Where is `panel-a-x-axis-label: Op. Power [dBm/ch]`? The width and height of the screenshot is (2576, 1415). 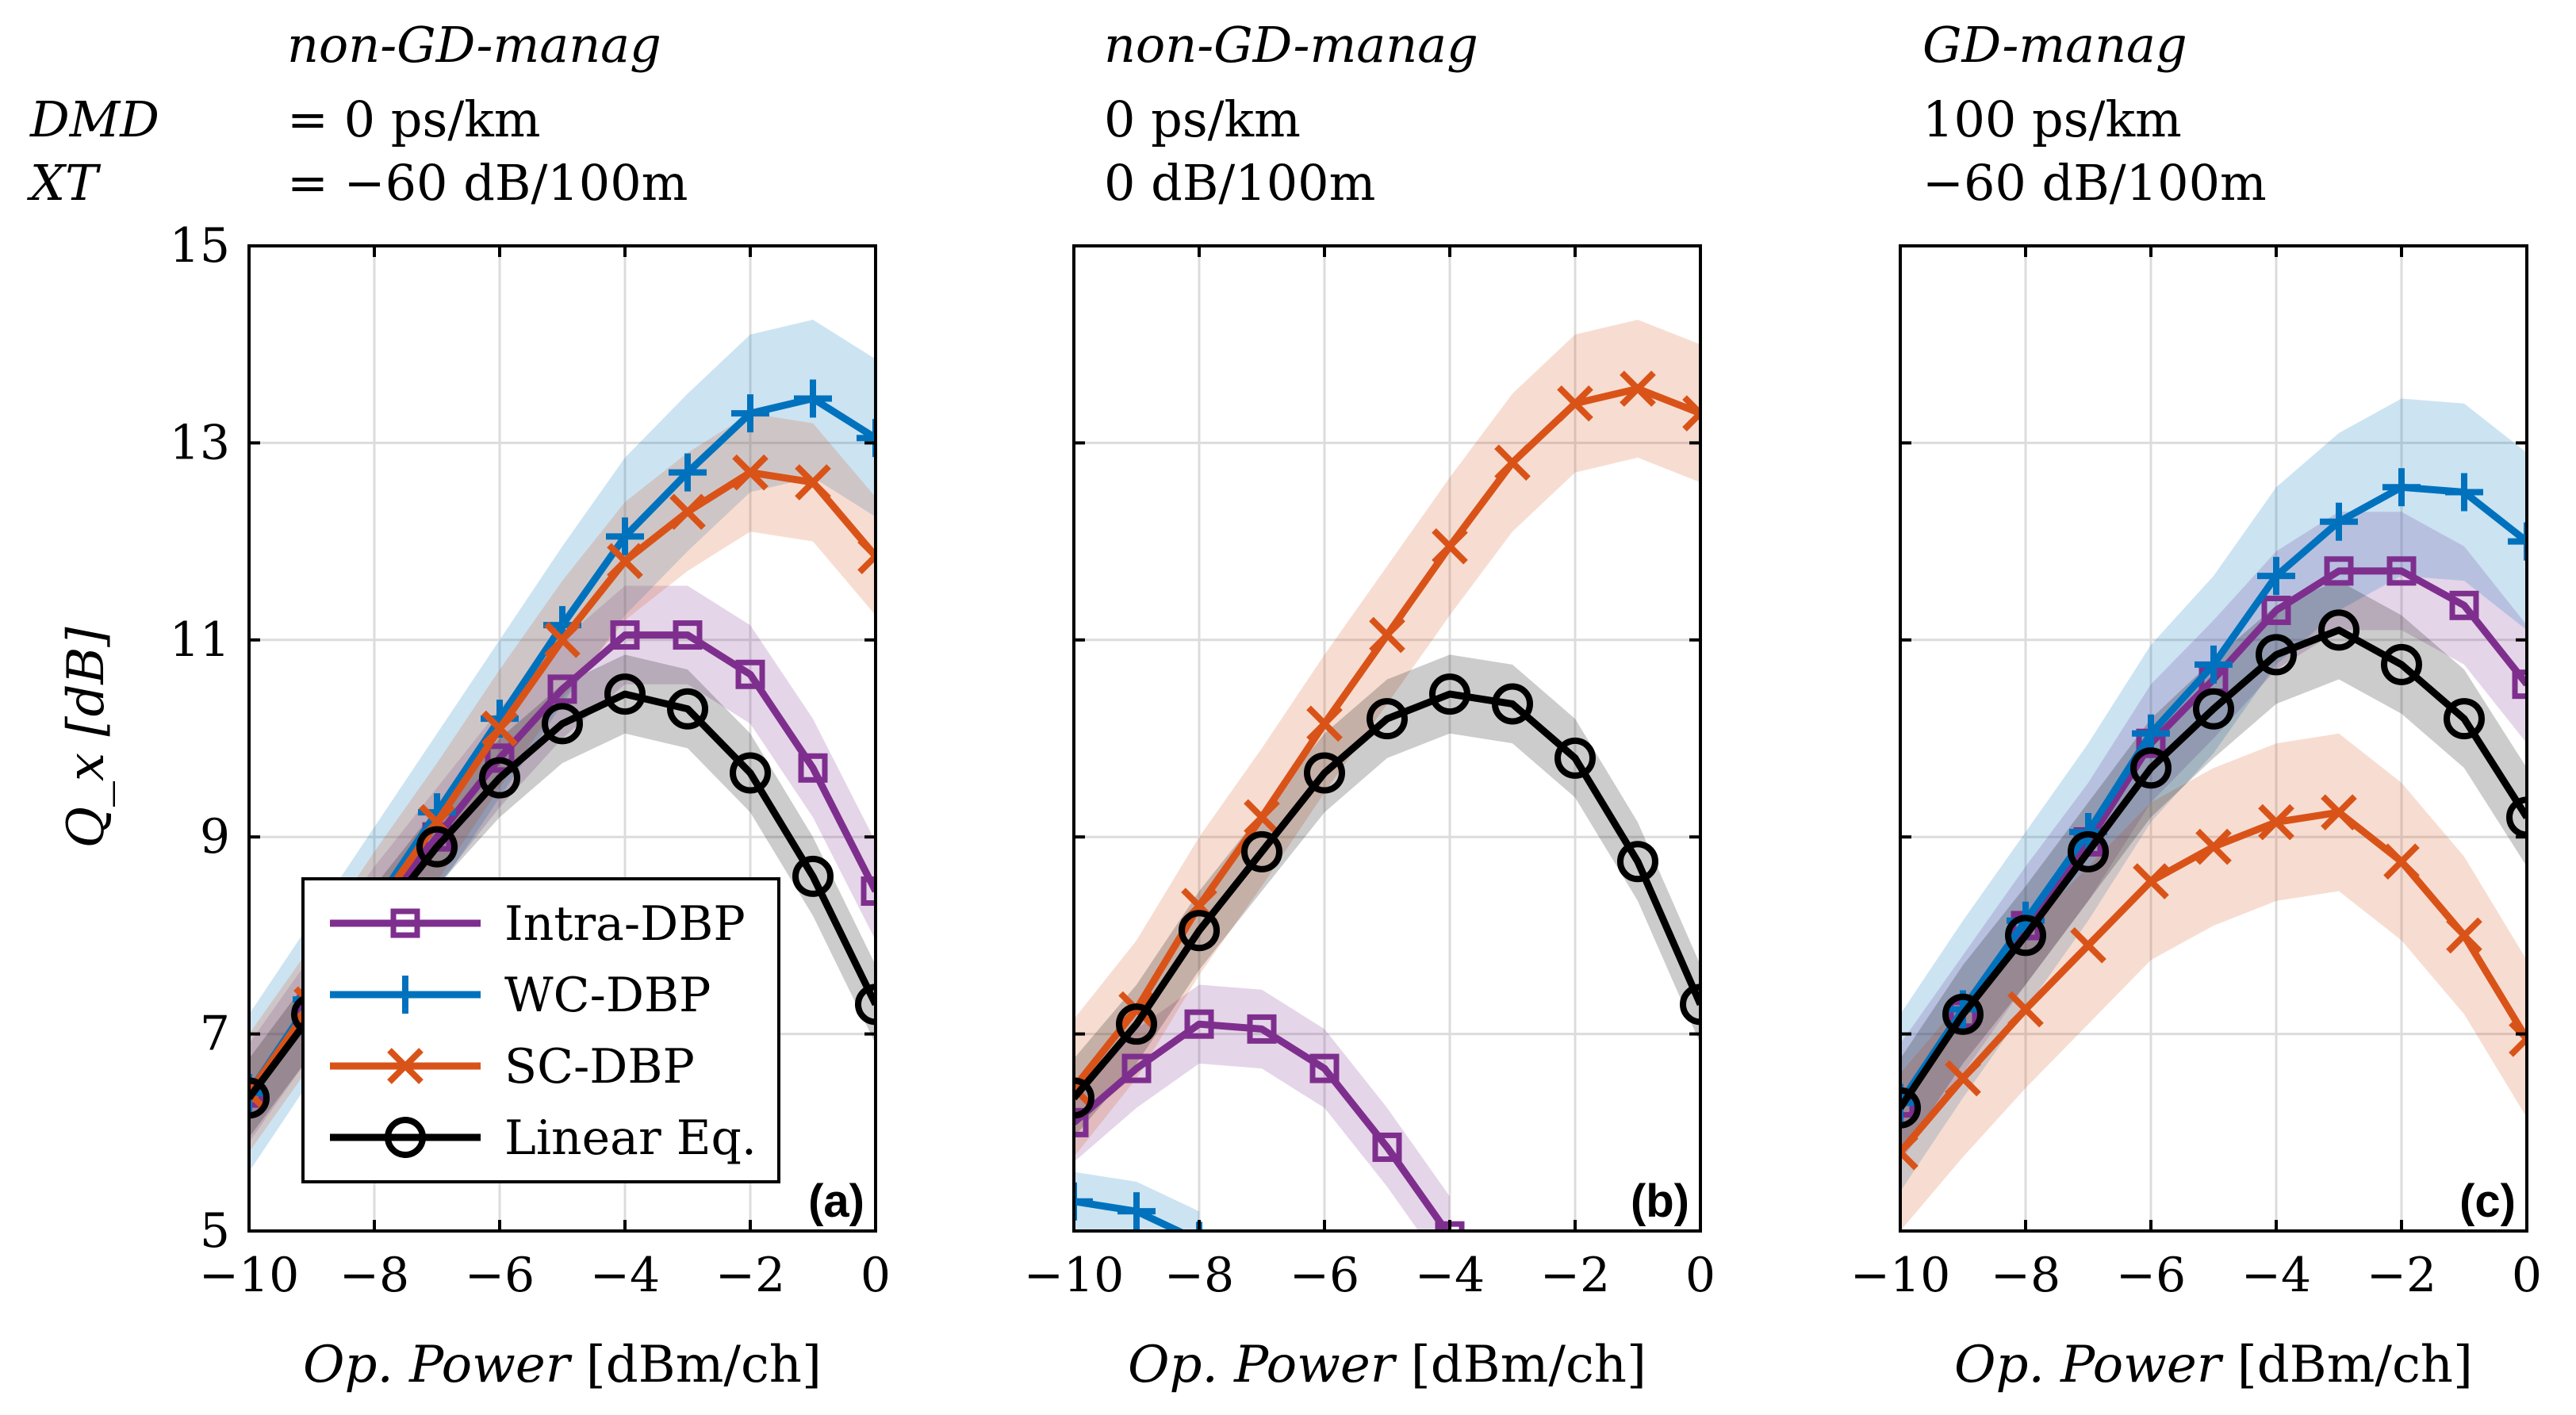
panel-a-x-axis-label: Op. Power [dBm/ch] is located at coordinates (562, 1365).